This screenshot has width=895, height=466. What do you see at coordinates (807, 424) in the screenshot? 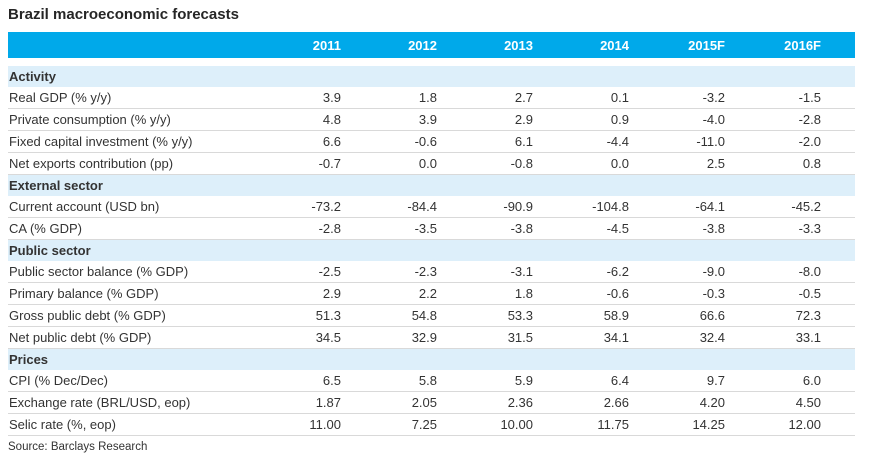
I see `cell-value: 12.00` at bounding box center [807, 424].